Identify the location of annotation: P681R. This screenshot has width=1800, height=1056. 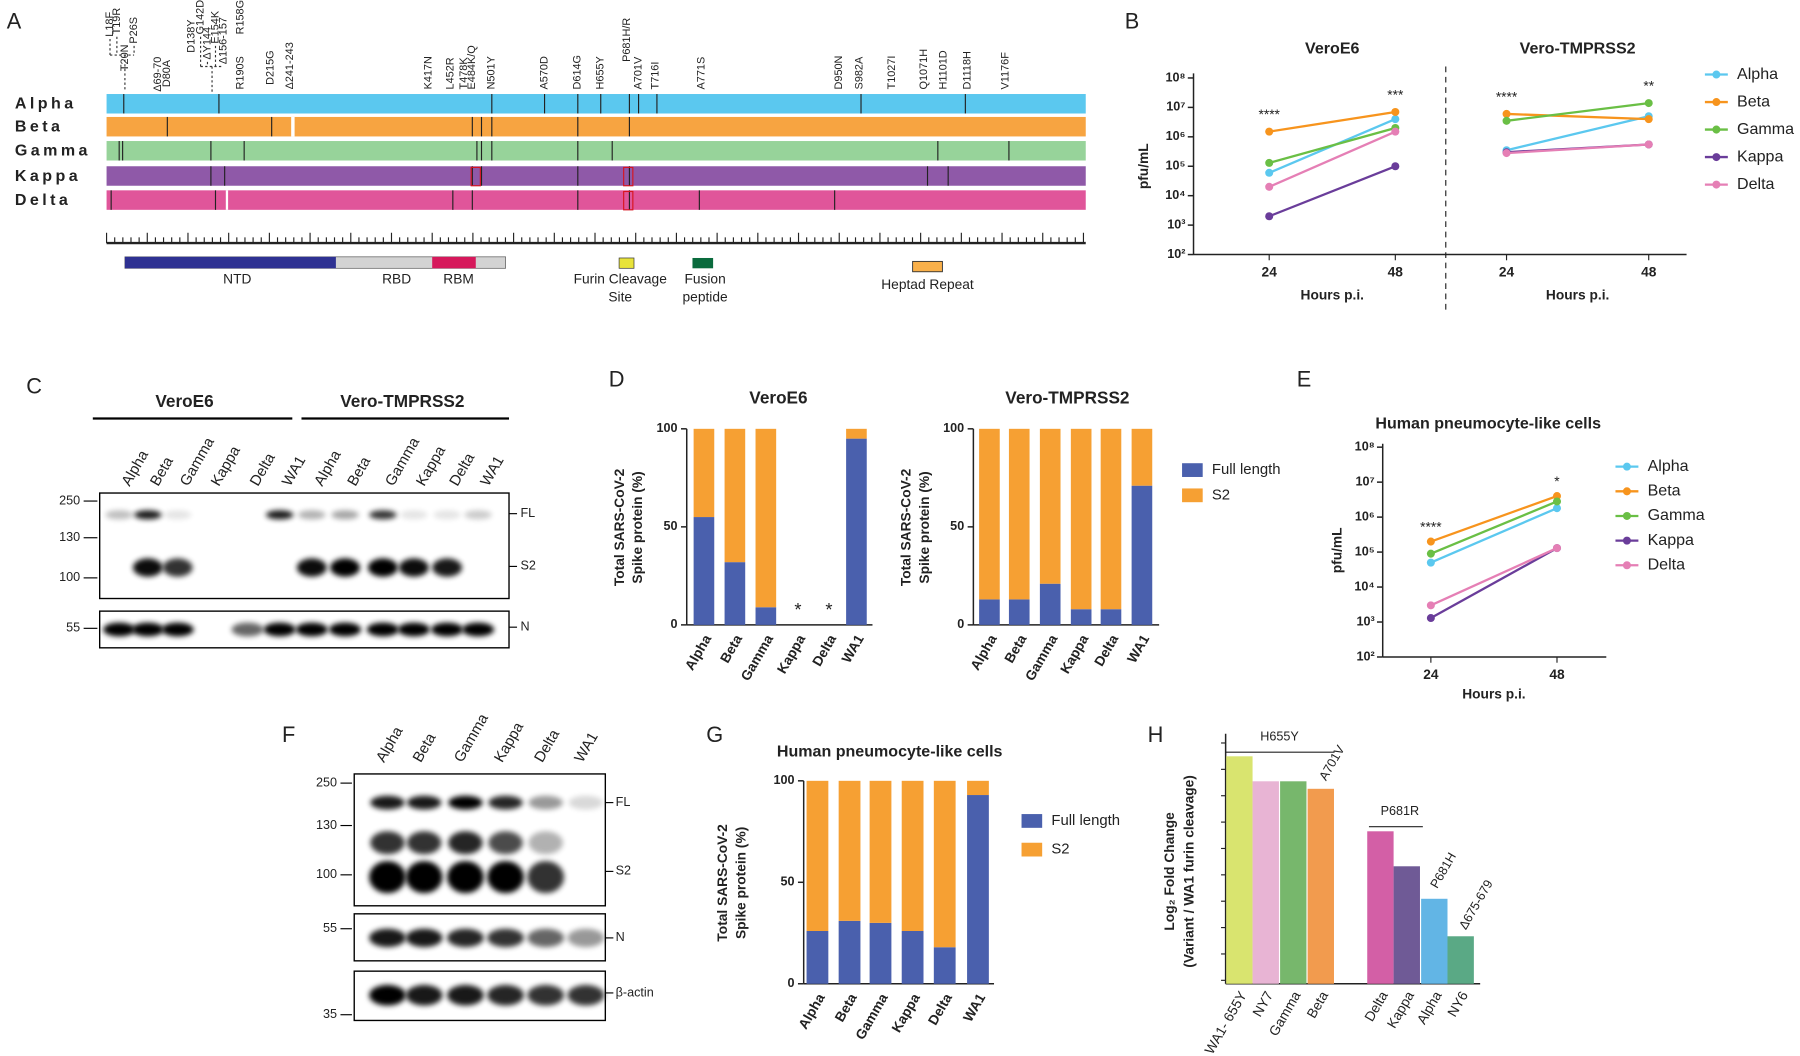
(1400, 811).